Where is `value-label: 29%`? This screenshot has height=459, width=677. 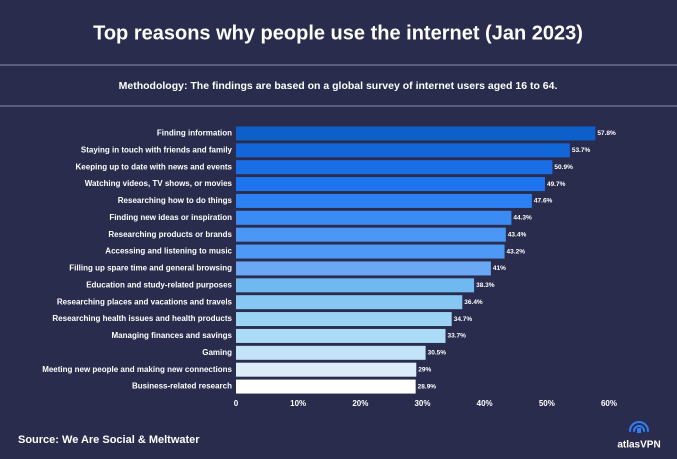
value-label: 29% is located at coordinates (424, 369).